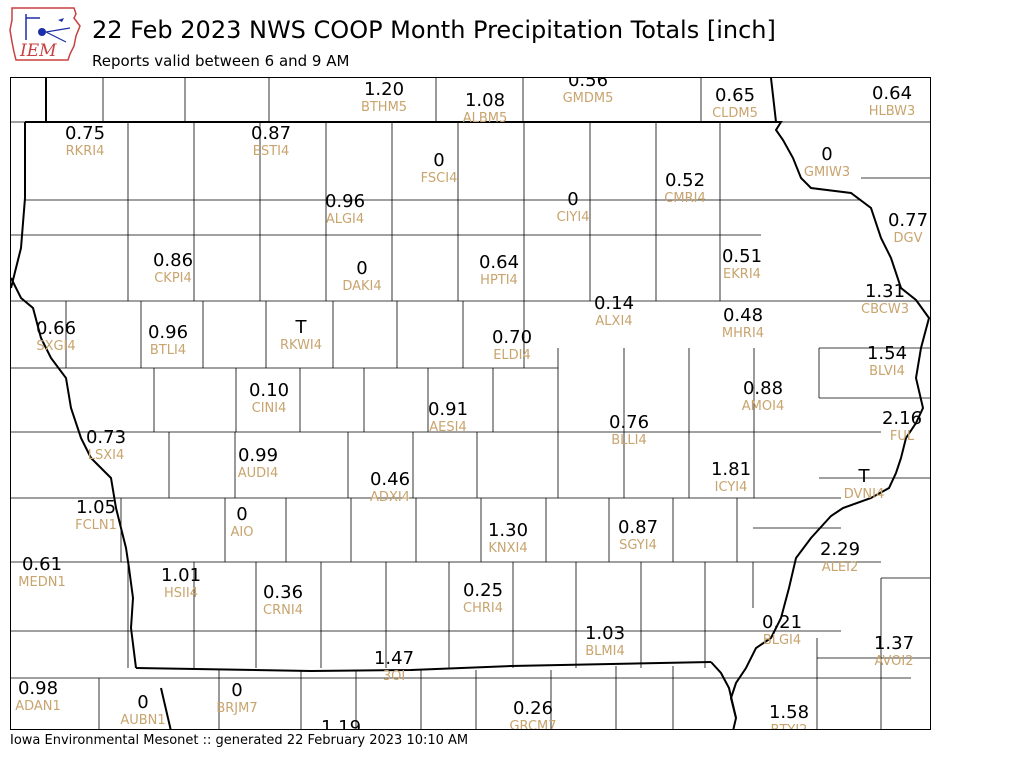  What do you see at coordinates (269, 390) in the screenshot?
I see `station-value: 0.10` at bounding box center [269, 390].